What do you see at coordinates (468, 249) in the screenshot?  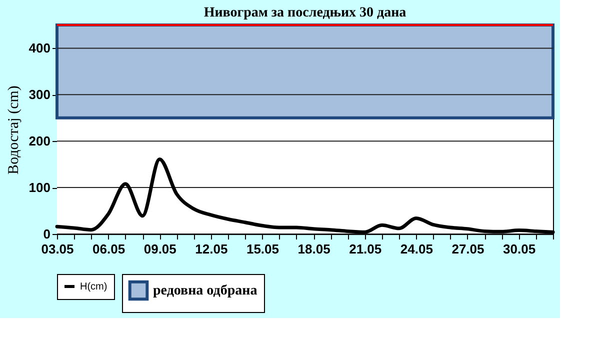 I see `x-tick-label: 27.05` at bounding box center [468, 249].